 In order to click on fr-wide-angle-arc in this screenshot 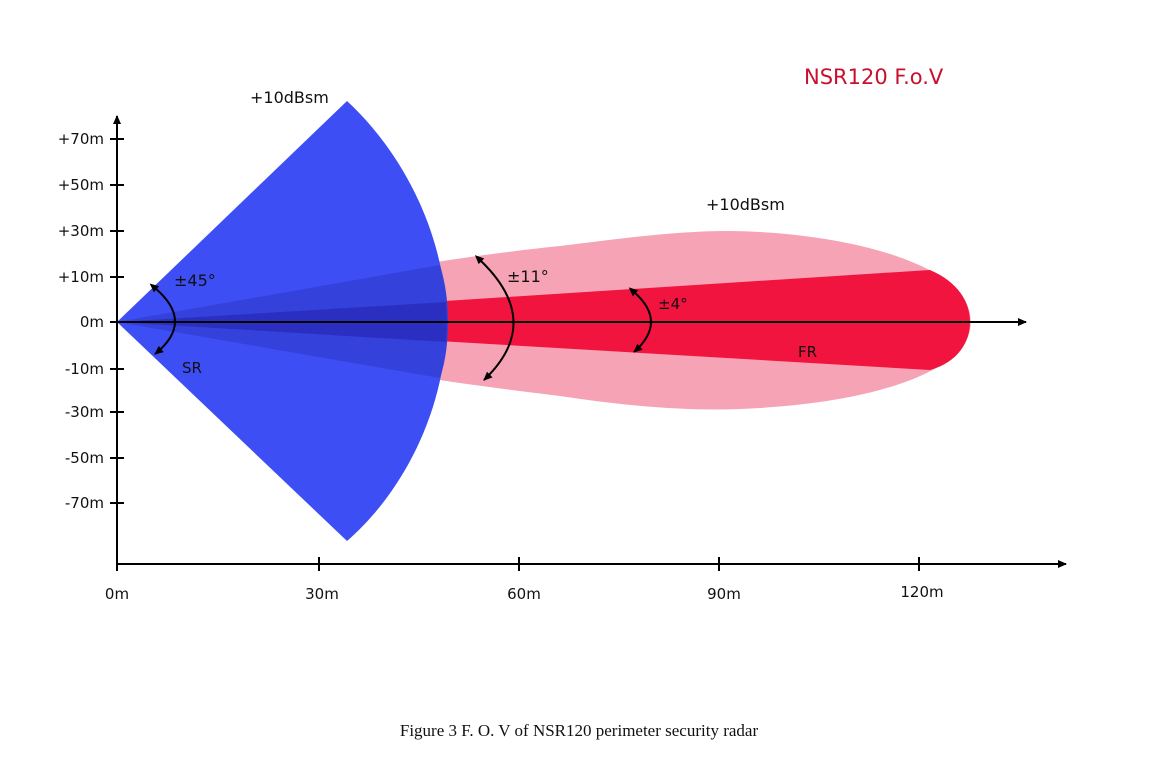, I will do `click(494, 318)`.